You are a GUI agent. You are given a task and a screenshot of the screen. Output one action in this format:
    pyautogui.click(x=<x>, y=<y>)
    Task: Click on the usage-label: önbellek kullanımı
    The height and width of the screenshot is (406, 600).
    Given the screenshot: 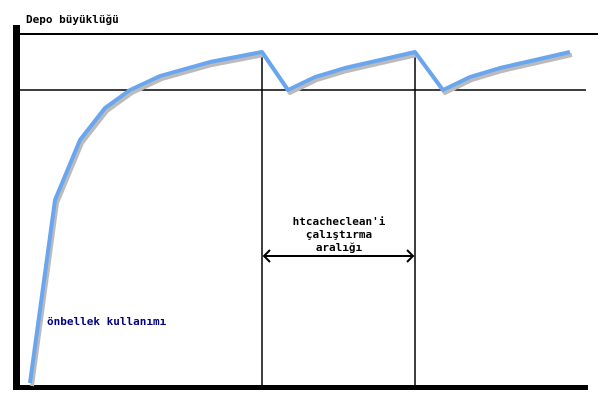 What is the action you would take?
    pyautogui.click(x=107, y=321)
    